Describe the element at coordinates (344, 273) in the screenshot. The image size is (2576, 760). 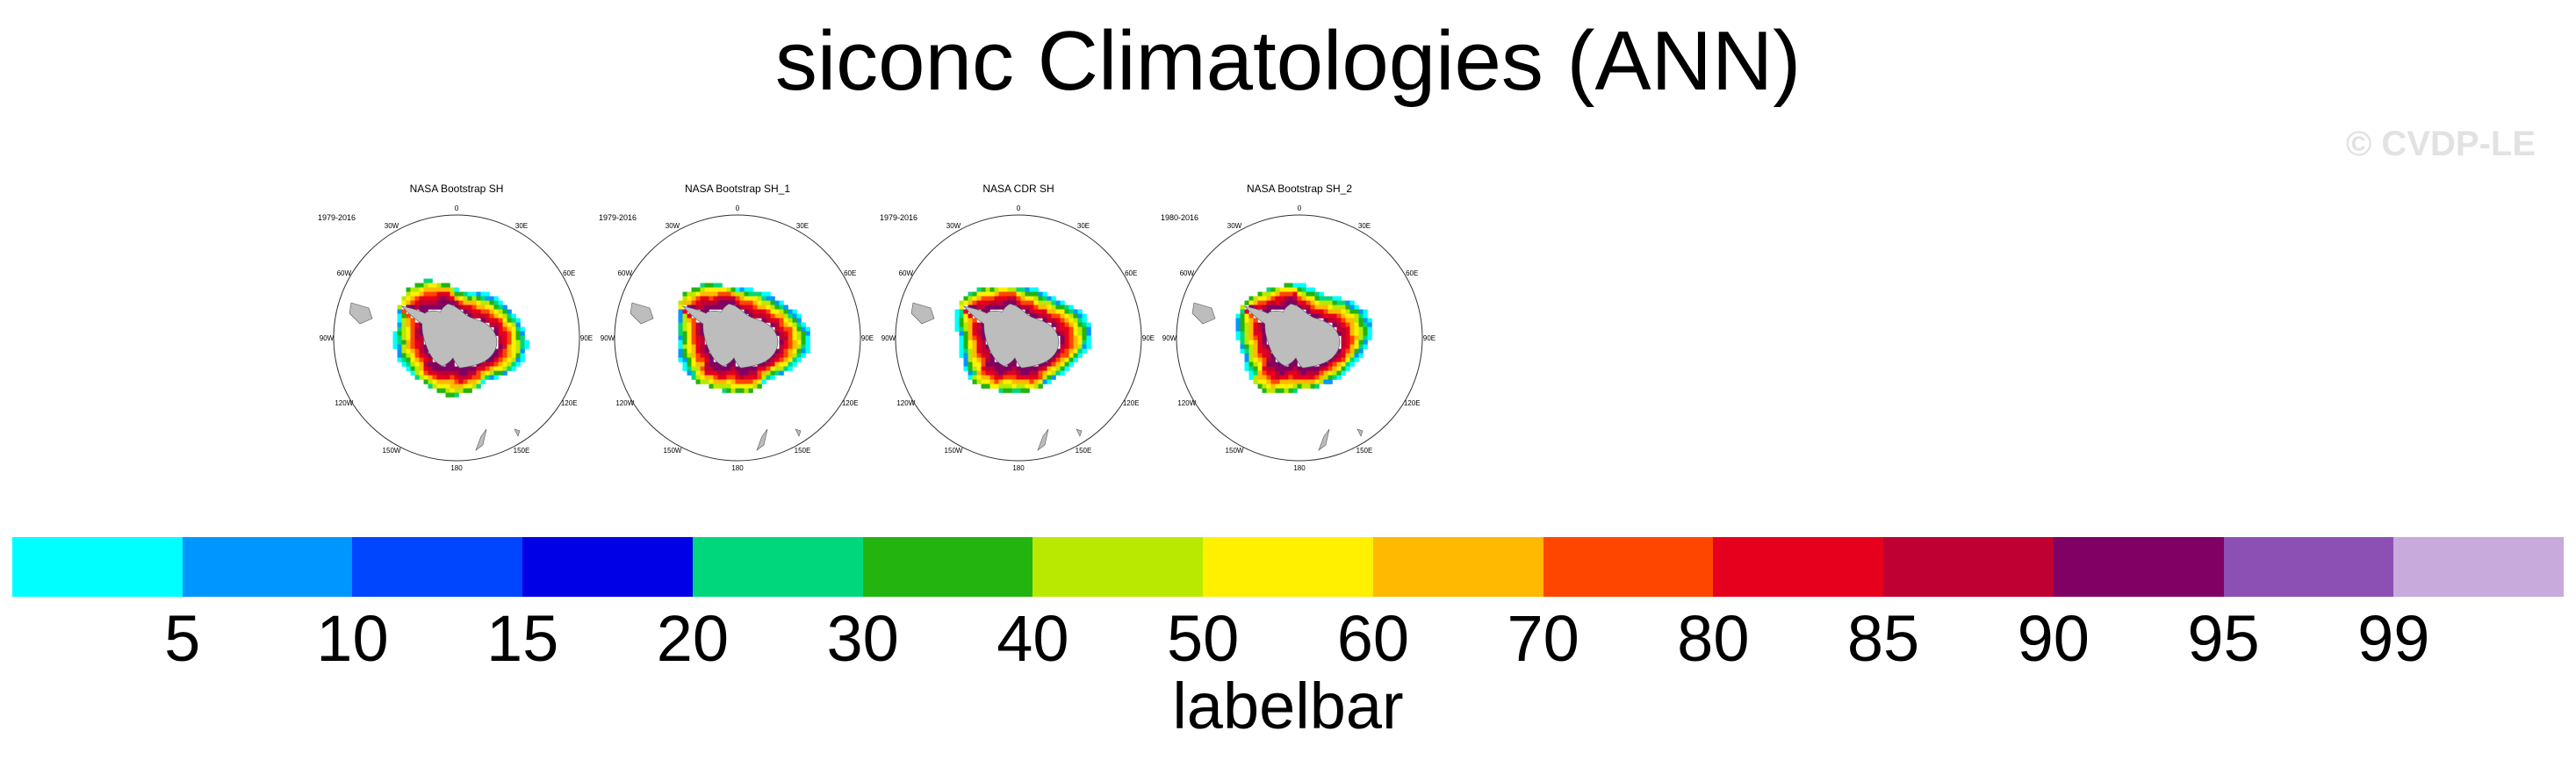
I see `longitude-label: 60W` at that location.